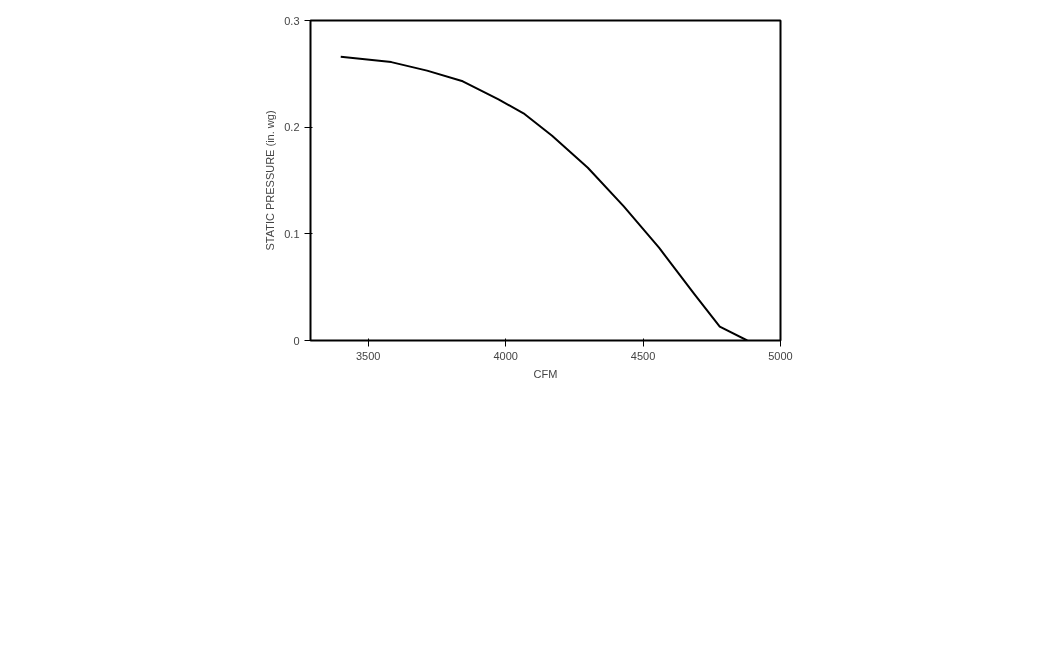 The width and height of the screenshot is (1058, 667). I want to click on y-tick-label: 0.1, so click(292, 233).